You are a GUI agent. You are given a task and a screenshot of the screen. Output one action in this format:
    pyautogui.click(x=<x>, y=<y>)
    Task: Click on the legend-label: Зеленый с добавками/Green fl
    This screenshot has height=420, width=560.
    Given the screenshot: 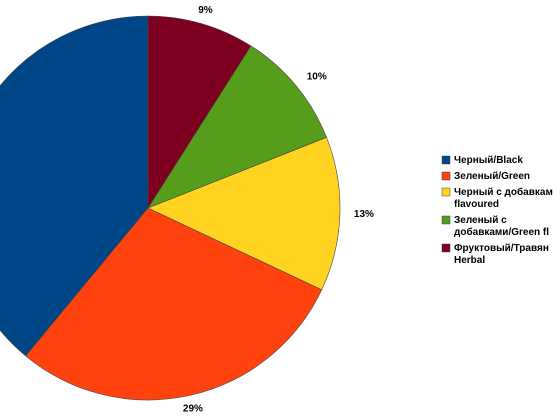 What is the action you would take?
    pyautogui.click(x=501, y=226)
    